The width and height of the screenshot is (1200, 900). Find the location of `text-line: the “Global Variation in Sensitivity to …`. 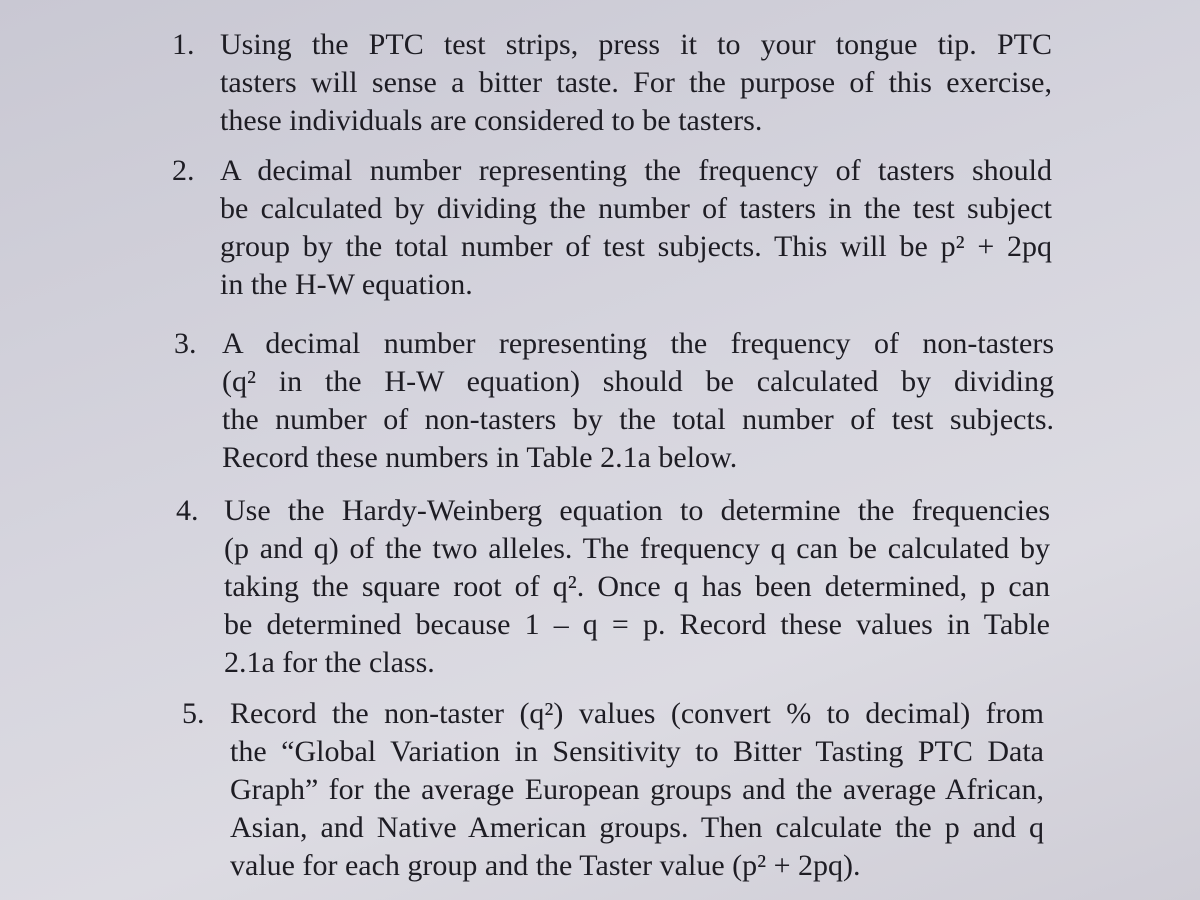

text-line: the “Global Variation in Sensitivity to … is located at coordinates (637, 751).